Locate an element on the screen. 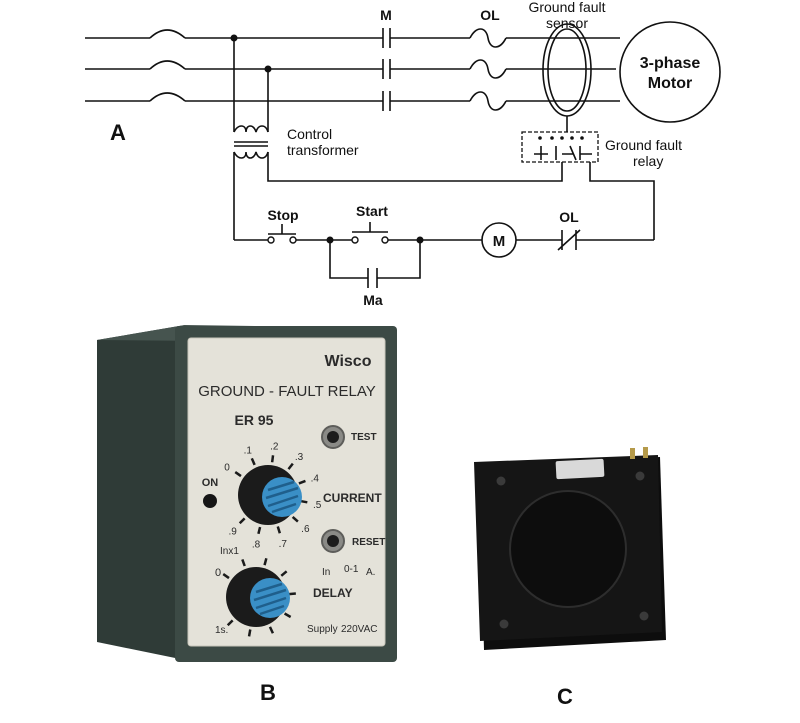  current-scale-label: .3 is located at coordinates (299, 457).